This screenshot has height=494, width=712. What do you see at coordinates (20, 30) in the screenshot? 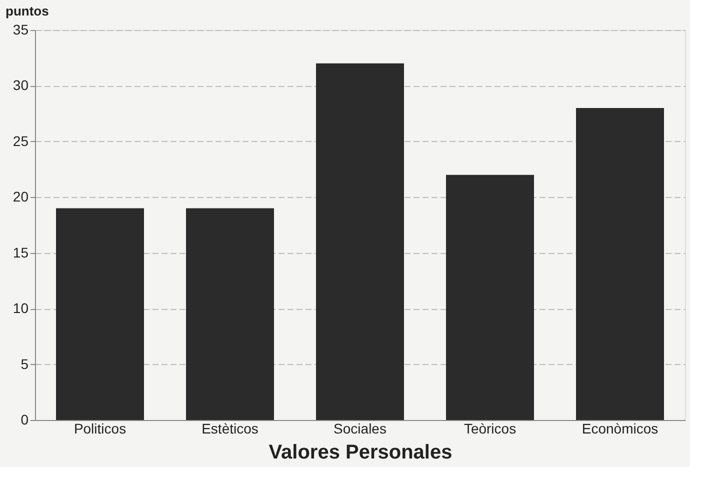
I see `y-tick-label: 35` at bounding box center [20, 30].